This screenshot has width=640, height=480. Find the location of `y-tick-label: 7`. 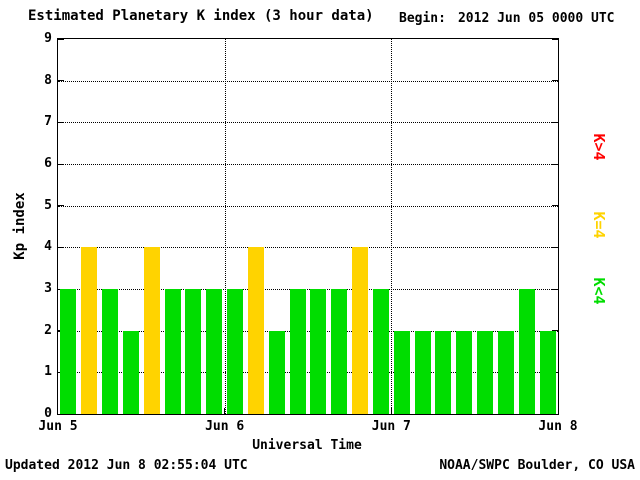

y-tick-label: 7 is located at coordinates (48, 122).